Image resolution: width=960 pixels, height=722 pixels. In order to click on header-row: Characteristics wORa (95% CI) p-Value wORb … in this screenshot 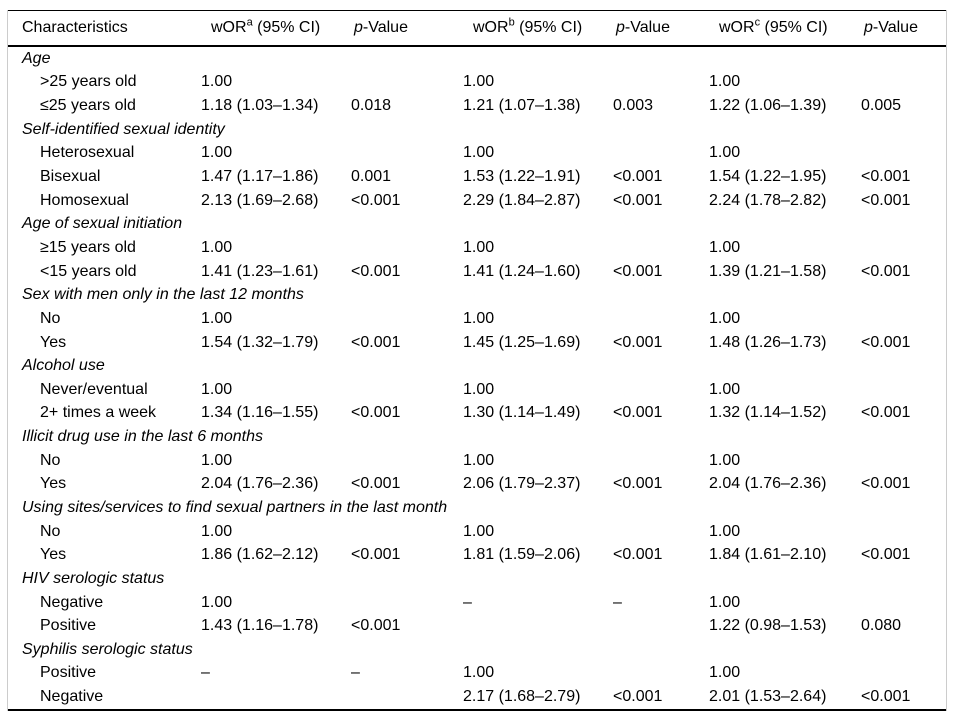, I will do `click(477, 28)`.